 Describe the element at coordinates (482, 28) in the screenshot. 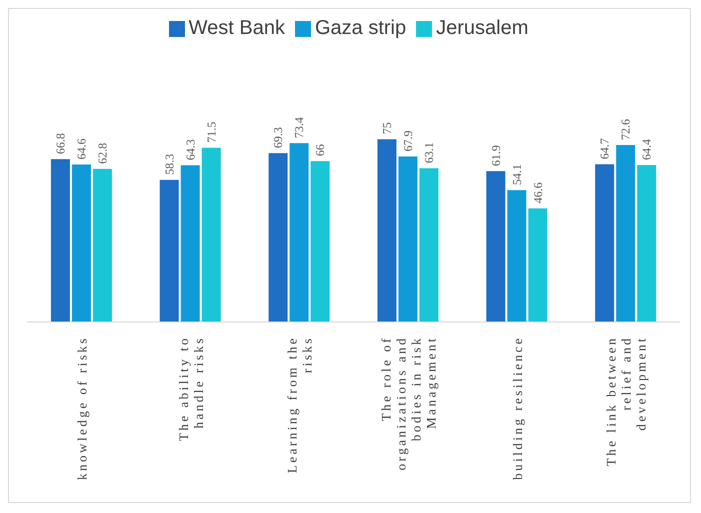

I see `legend-label: Jerusalem` at that location.